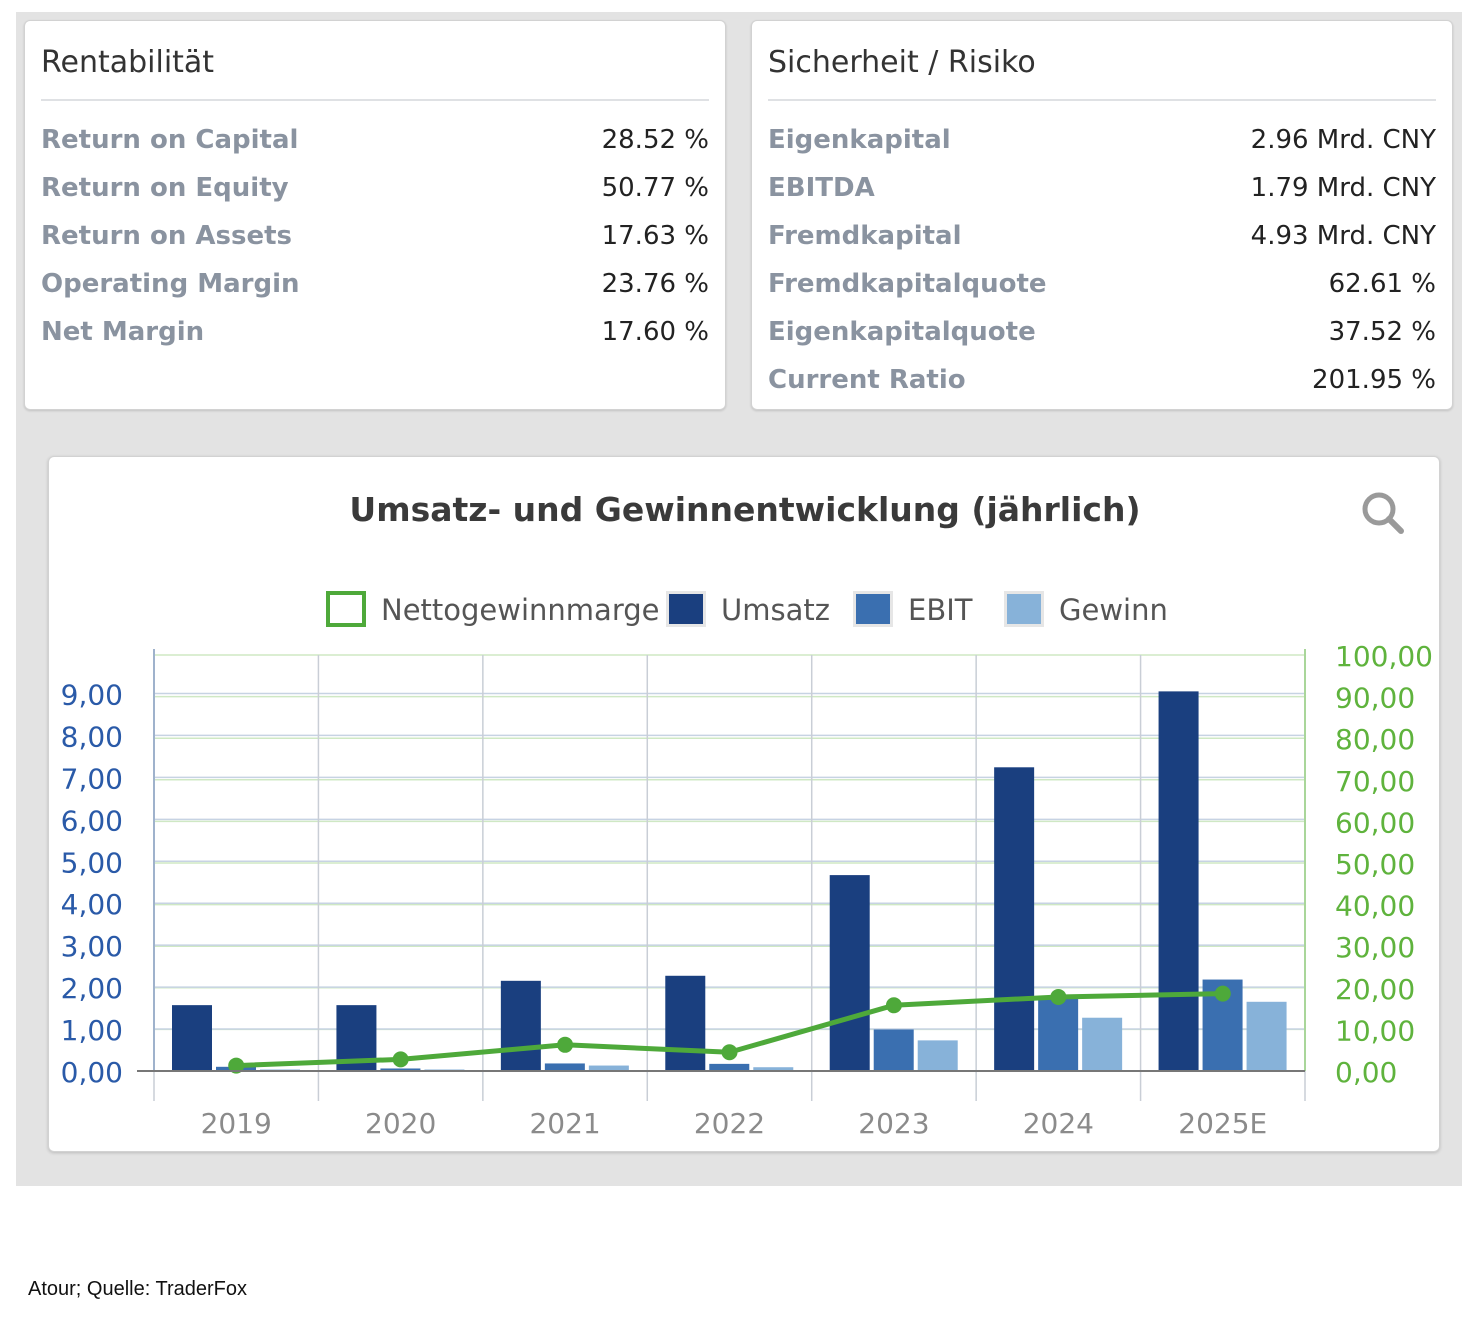 The width and height of the screenshot is (1466, 1324). I want to click on kv-label: Return on Capital, so click(170, 140).